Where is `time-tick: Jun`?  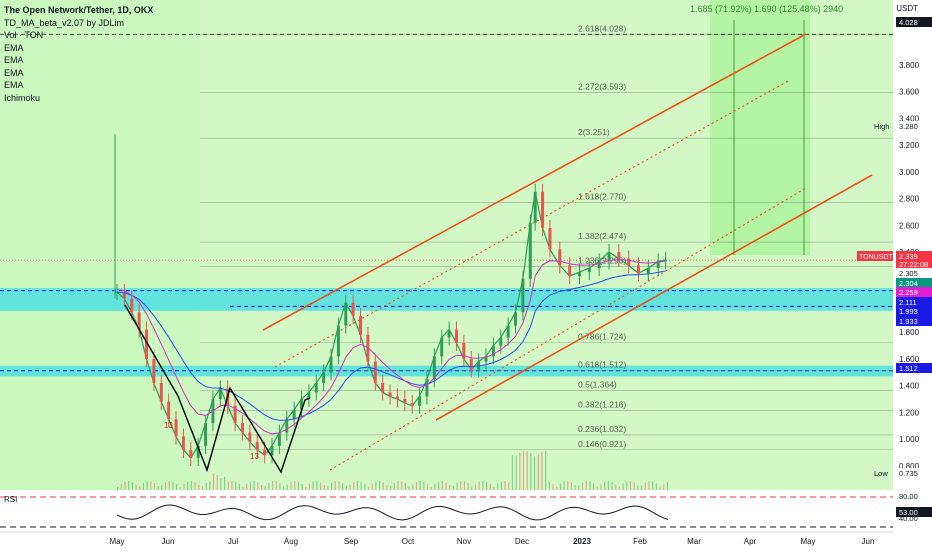 time-tick: Jun is located at coordinates (868, 541).